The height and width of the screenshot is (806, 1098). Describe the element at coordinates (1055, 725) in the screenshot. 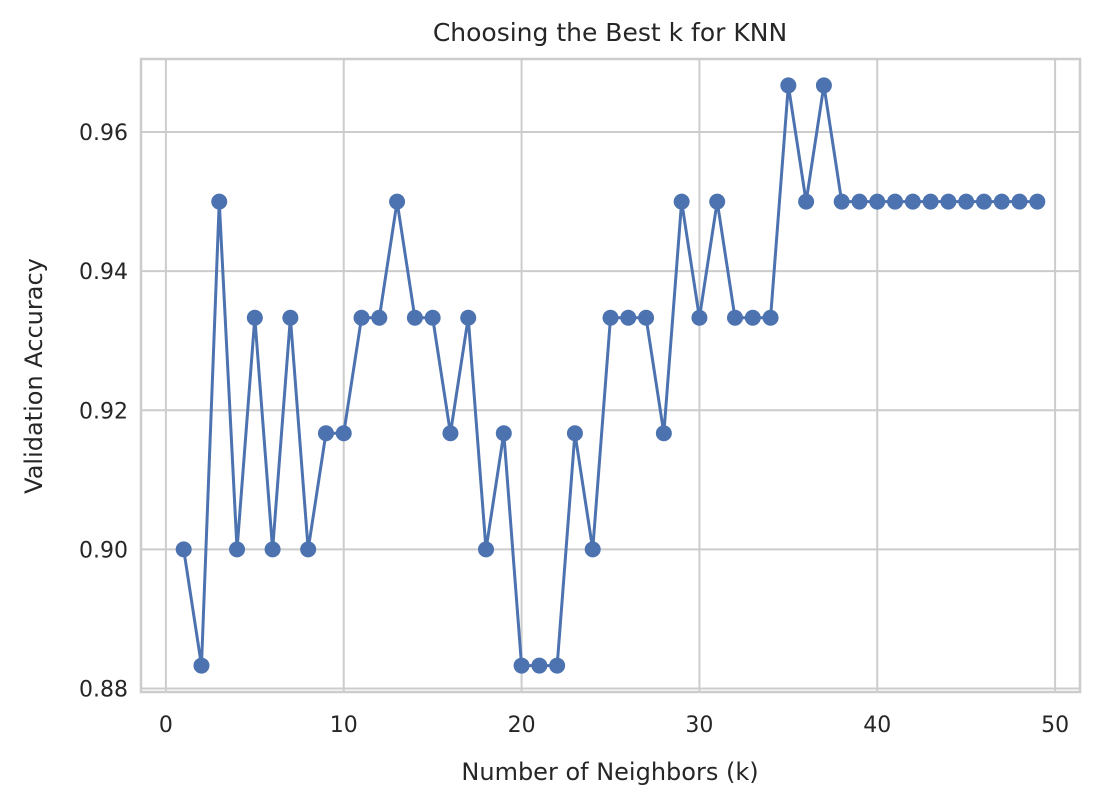

I see `x-tick-label: 50` at that location.